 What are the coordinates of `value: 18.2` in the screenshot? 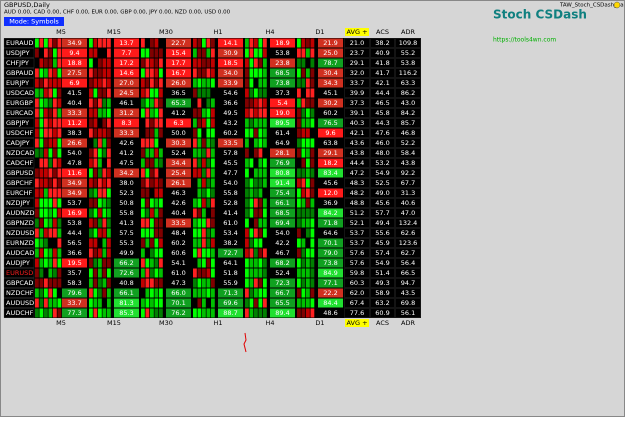 It's located at (330, 163).